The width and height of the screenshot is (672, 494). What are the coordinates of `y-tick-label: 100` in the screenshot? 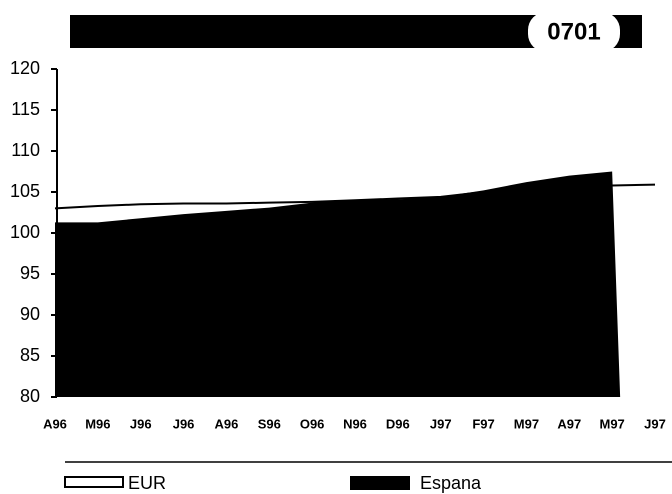 It's located at (25, 232).